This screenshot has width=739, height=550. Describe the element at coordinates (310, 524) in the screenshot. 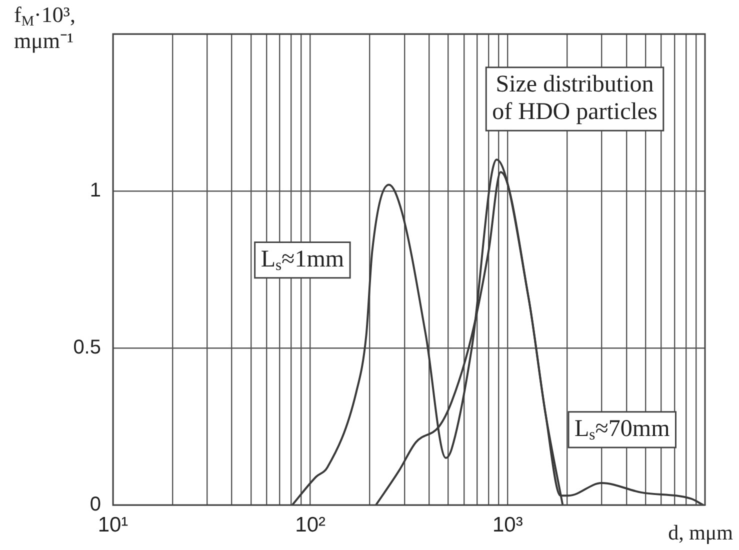

I see `x-tick-label: 10²` at that location.